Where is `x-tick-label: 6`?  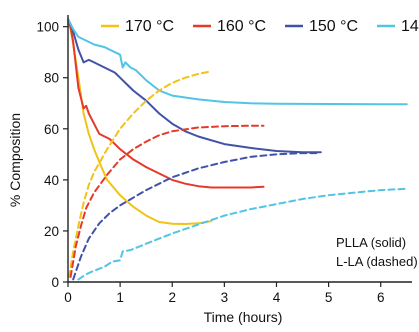 x-tick-label: 6 is located at coordinates (381, 297).